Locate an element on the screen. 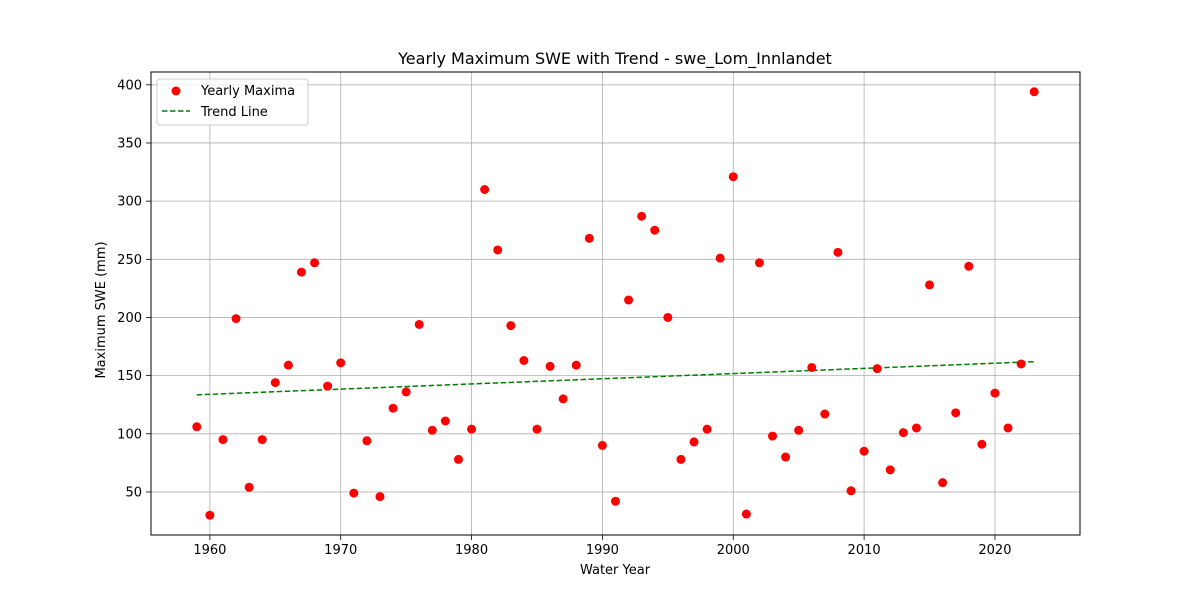  legend: Yearly Maxima Trend Line is located at coordinates (232, 102).